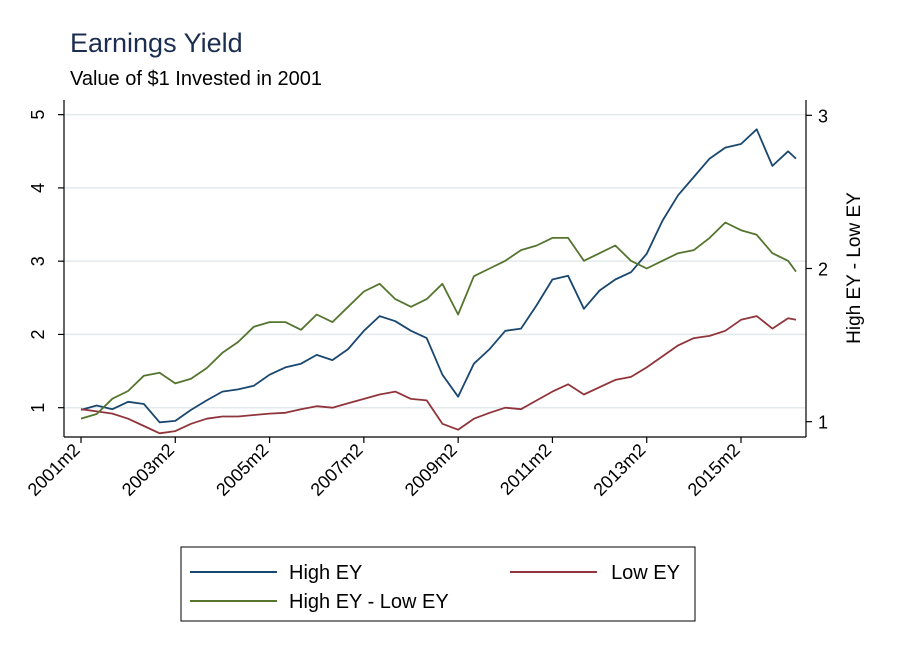  Describe the element at coordinates (369, 602) in the screenshot. I see `legend-label-spread: High EY - Low EY` at that location.